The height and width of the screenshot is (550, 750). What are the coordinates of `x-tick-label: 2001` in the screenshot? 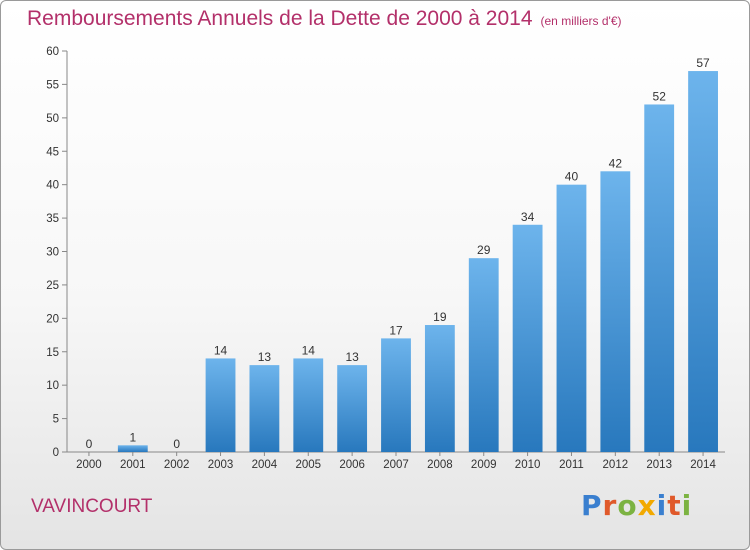 It's located at (133, 465).